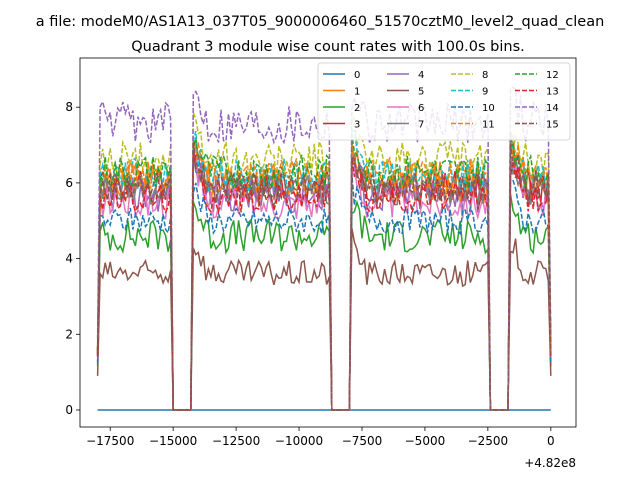  What do you see at coordinates (69, 410) in the screenshot?
I see `y-tick-label: 0` at bounding box center [69, 410].